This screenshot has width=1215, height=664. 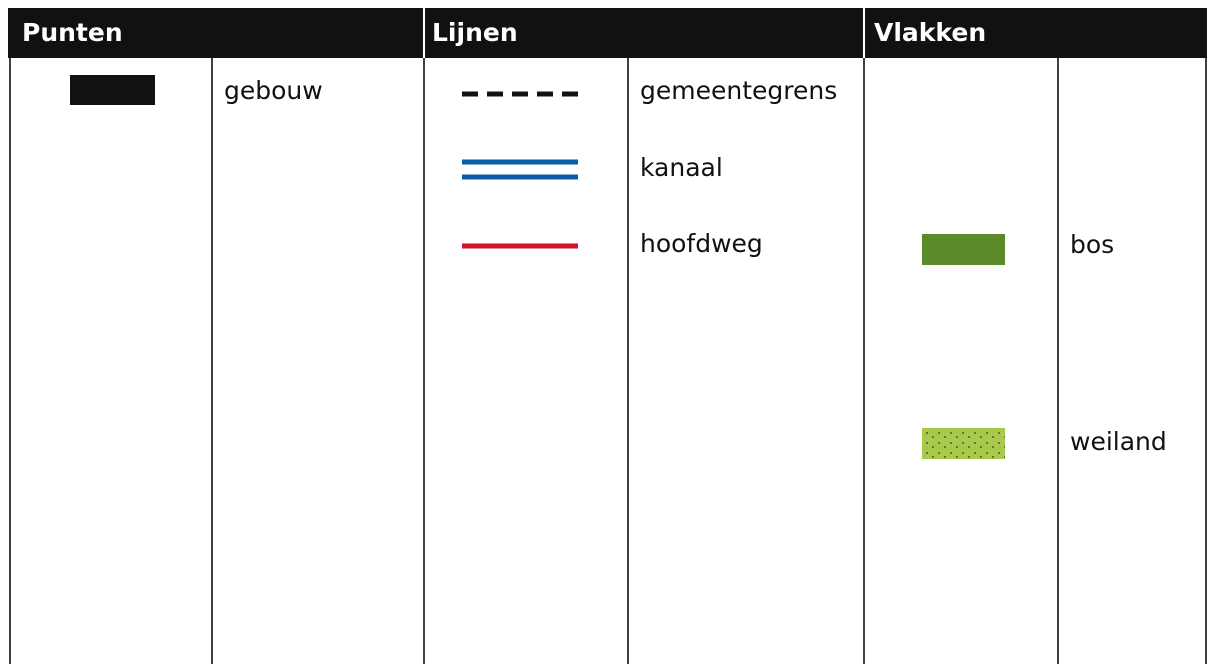 What do you see at coordinates (738, 90) in the screenshot?
I see `item-label: gemeentegrens` at bounding box center [738, 90].